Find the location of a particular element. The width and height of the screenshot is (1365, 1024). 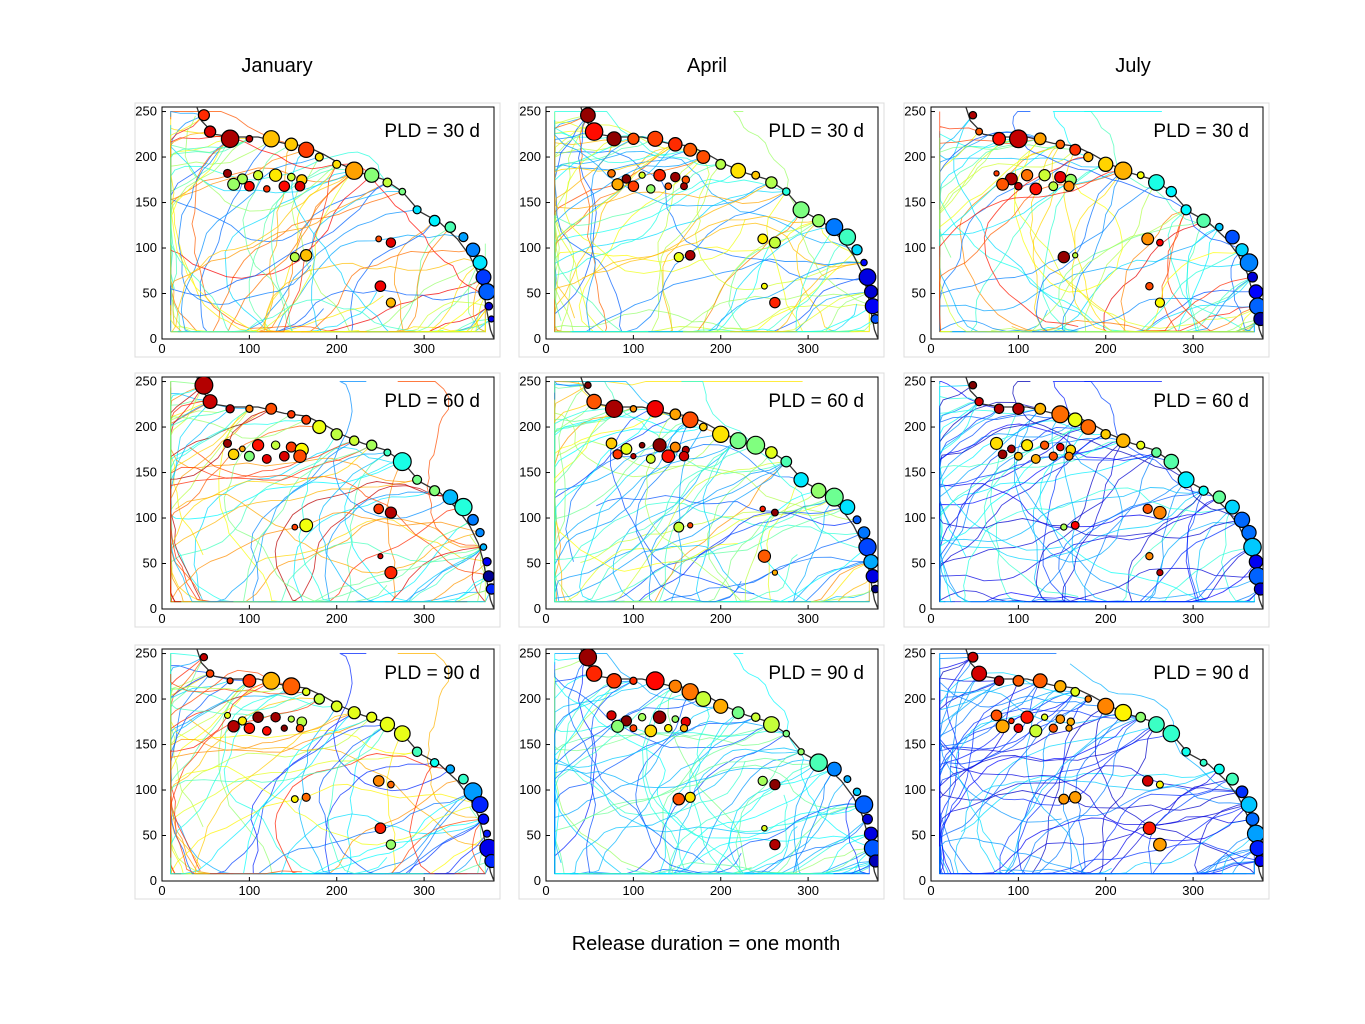

panel-july-2: 0 100 200 300 0 50 100 150 200 250 PLD = 90 d is located at coordinates (1086, 772).